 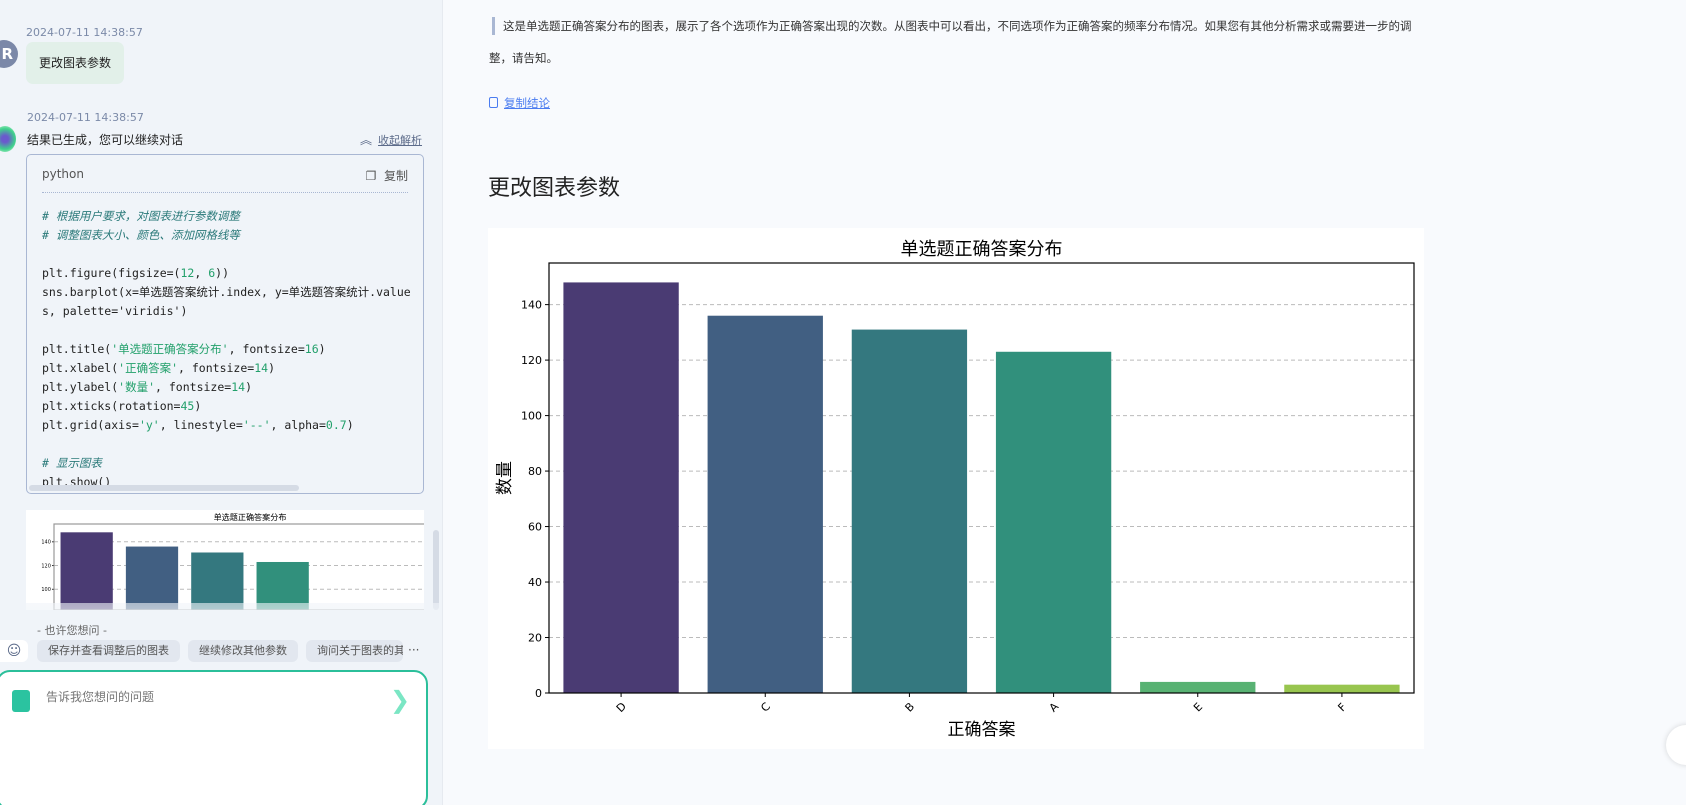 I want to click on y-tick-label: 60, so click(x=535, y=527).